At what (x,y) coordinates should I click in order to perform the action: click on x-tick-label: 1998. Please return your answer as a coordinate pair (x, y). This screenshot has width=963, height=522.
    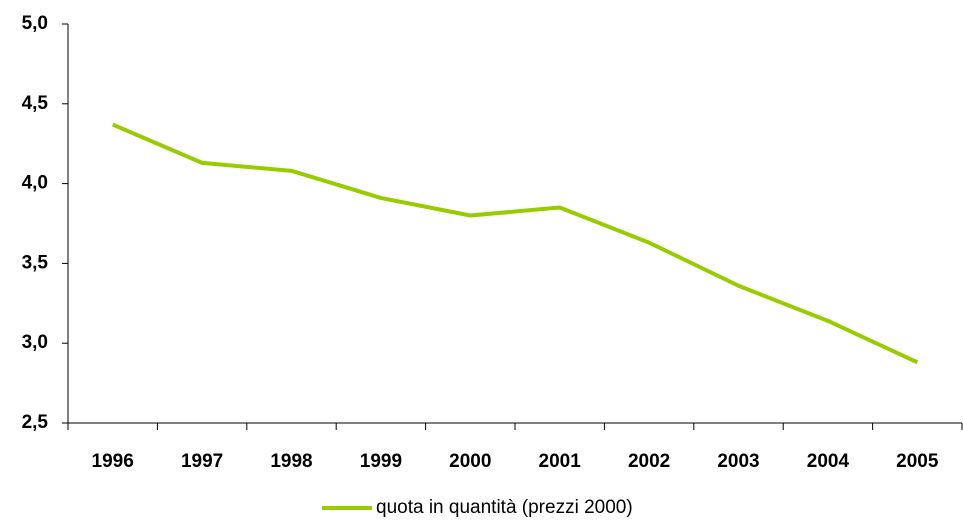
    Looking at the image, I should click on (291, 461).